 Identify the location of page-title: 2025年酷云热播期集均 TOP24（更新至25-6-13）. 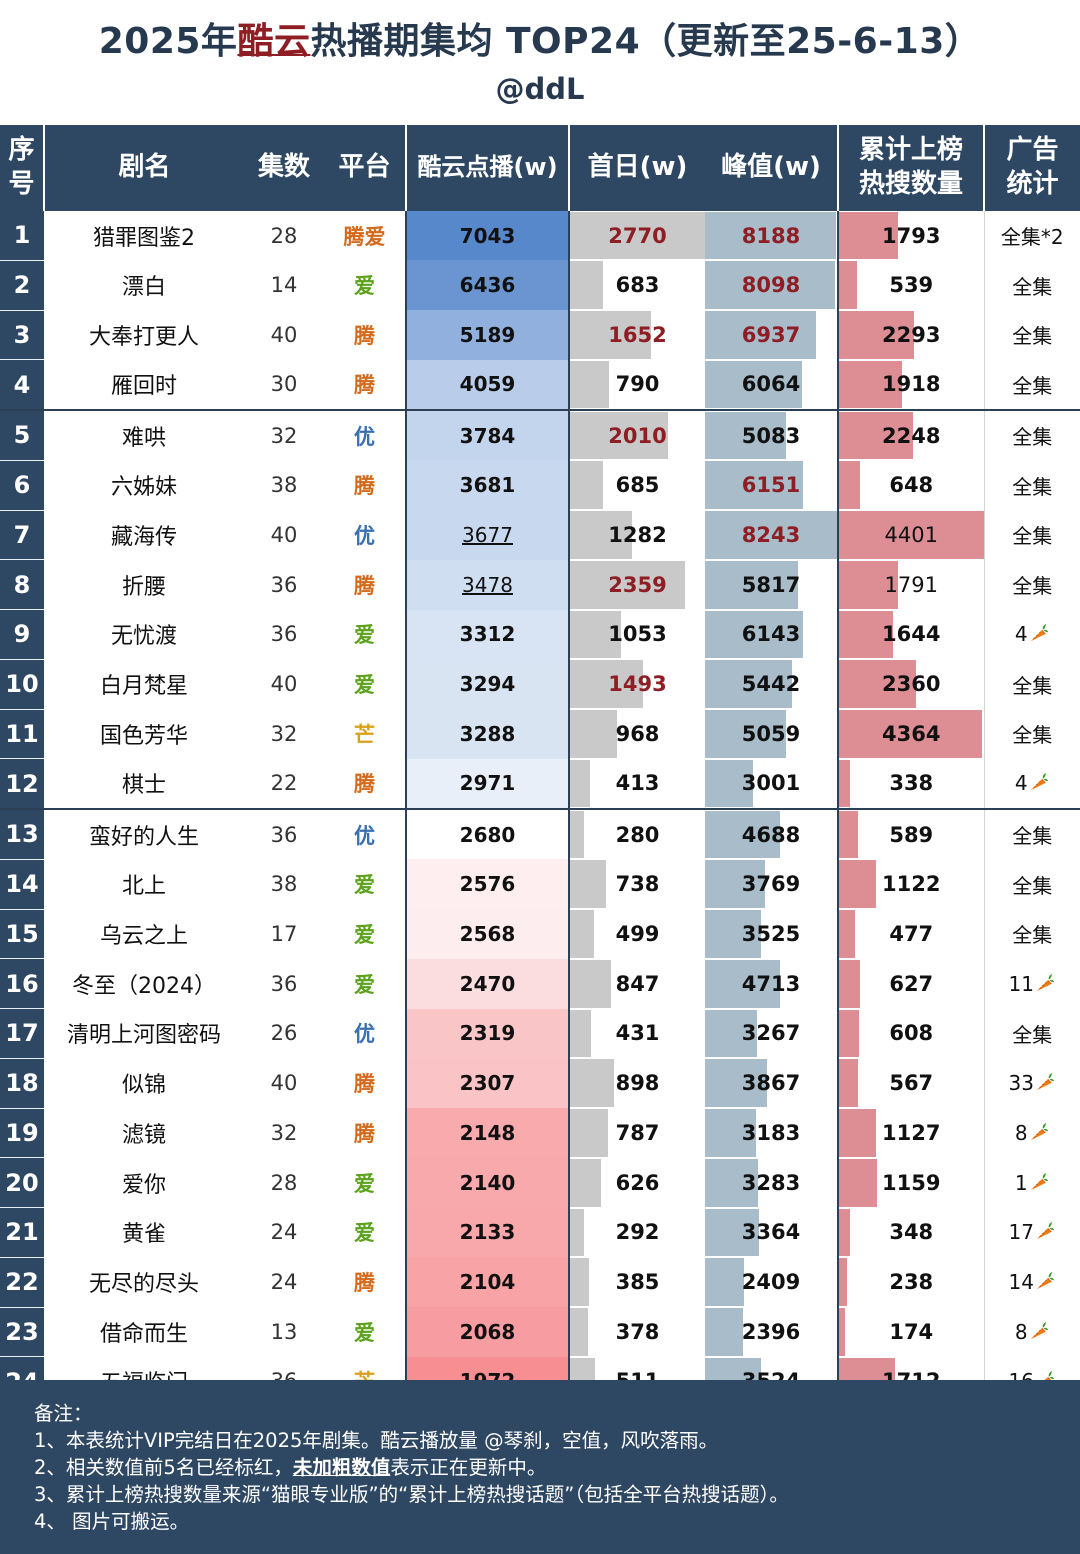
(540, 41).